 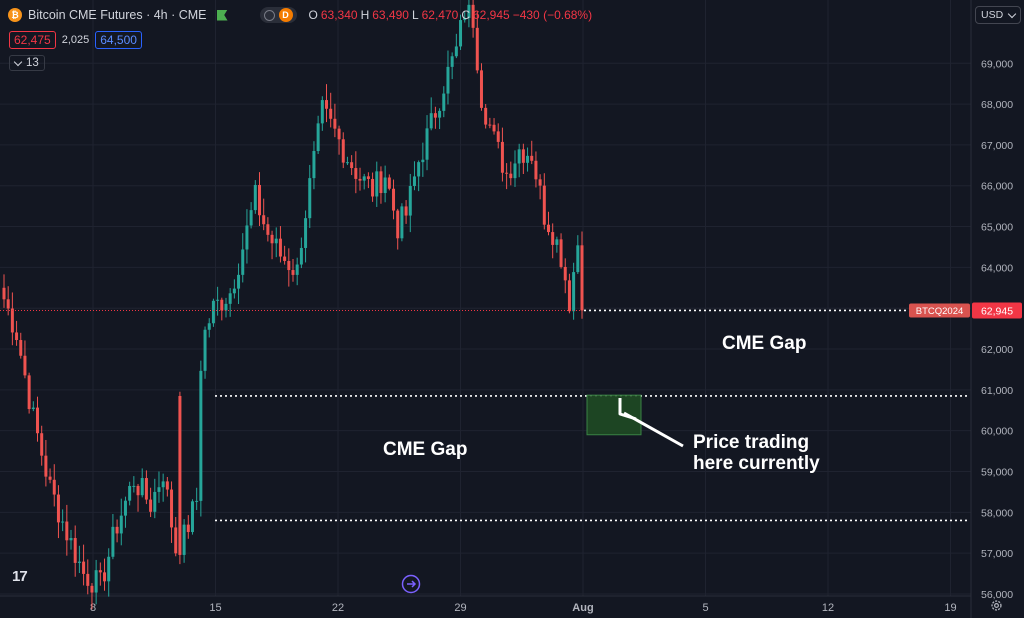 I want to click on change-value: −430 (−0.68%), so click(x=552, y=15).